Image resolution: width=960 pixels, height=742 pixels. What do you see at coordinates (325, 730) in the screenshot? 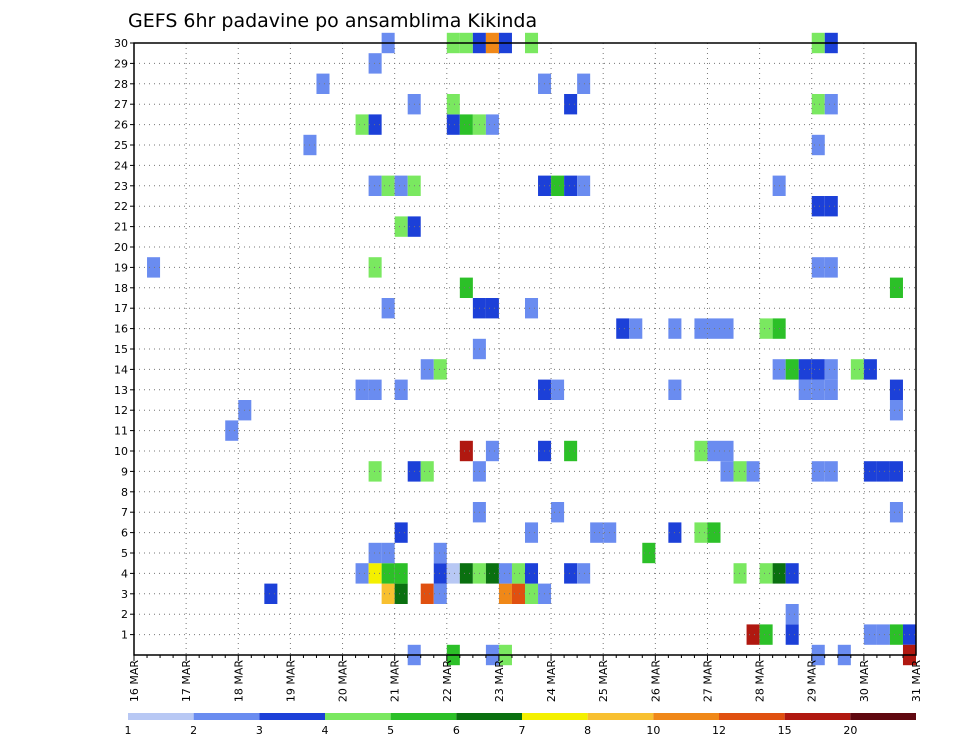
I see `colorbar-label: 4` at bounding box center [325, 730].